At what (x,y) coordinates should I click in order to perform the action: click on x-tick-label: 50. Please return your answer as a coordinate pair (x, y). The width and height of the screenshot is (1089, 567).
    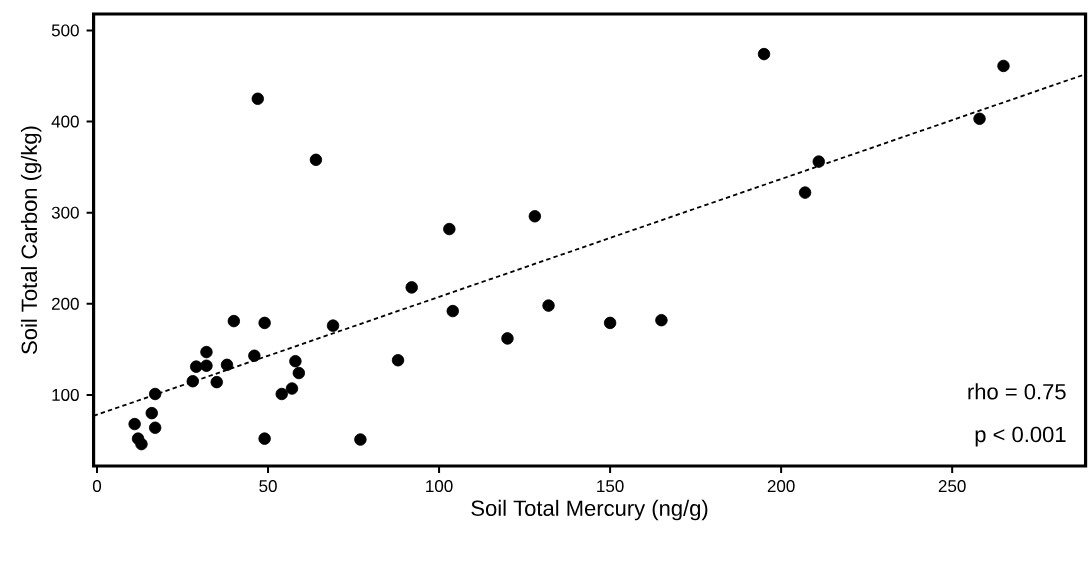
    Looking at the image, I should click on (268, 486).